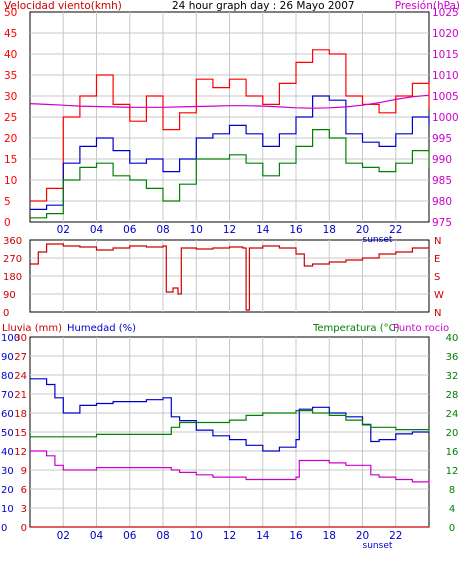  What do you see at coordinates (97, 230) in the screenshot?
I see `wind-x-tick-label: 04` at bounding box center [97, 230].